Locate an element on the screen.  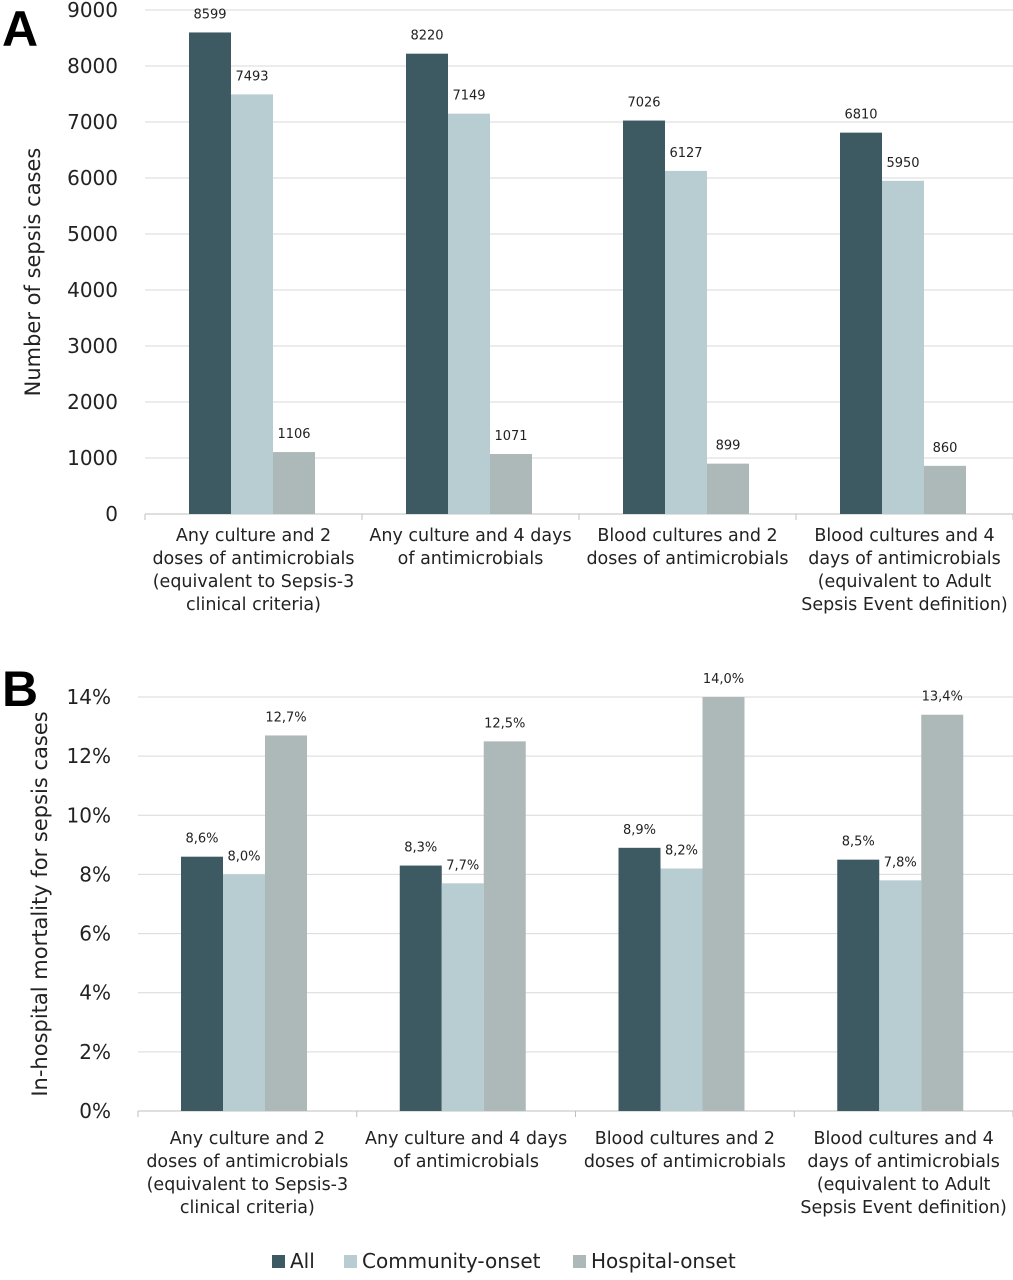
data-label: 7026 is located at coordinates (643, 103).